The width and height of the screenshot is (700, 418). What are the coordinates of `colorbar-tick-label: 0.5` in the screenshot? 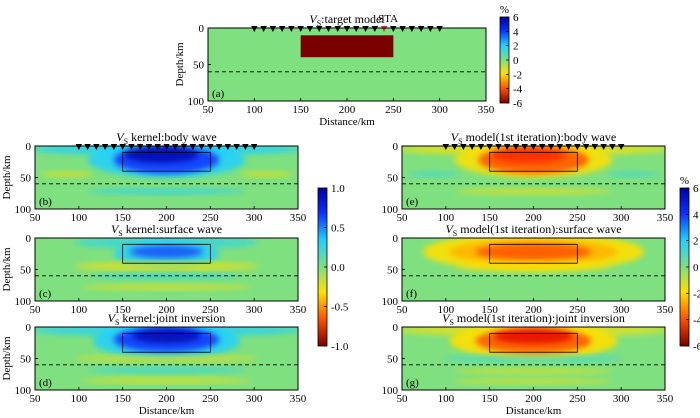 It's located at (338, 229).